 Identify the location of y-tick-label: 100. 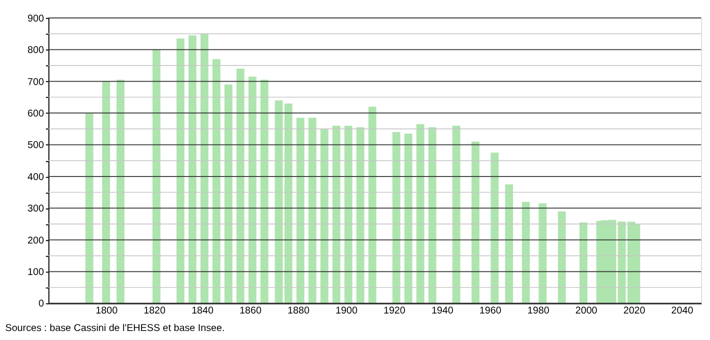
(35, 272).